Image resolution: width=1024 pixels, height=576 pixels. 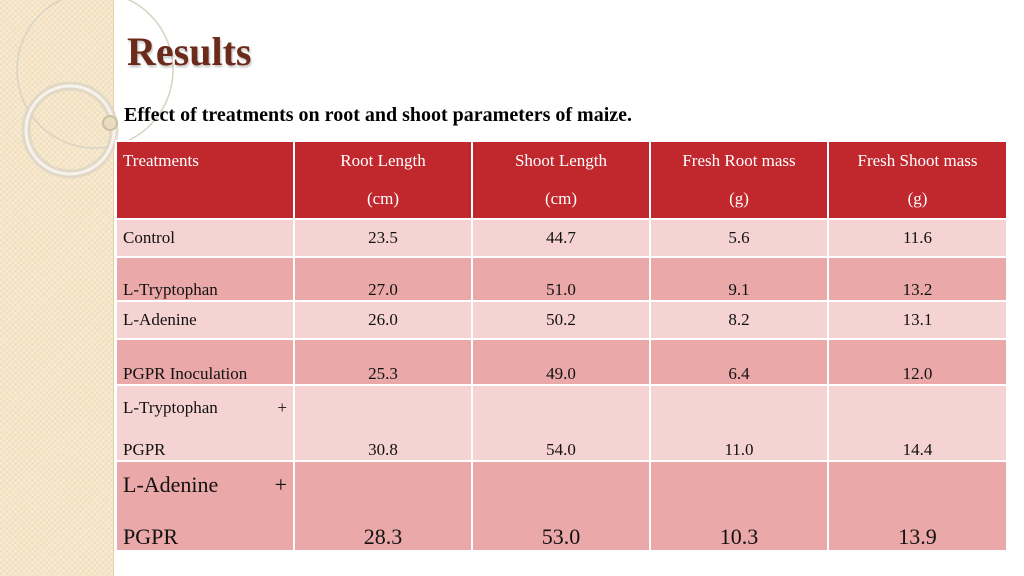 I want to click on table-row: L-Tryptophan 27.0 51.0 9.1 13.2, so click(x=561, y=279).